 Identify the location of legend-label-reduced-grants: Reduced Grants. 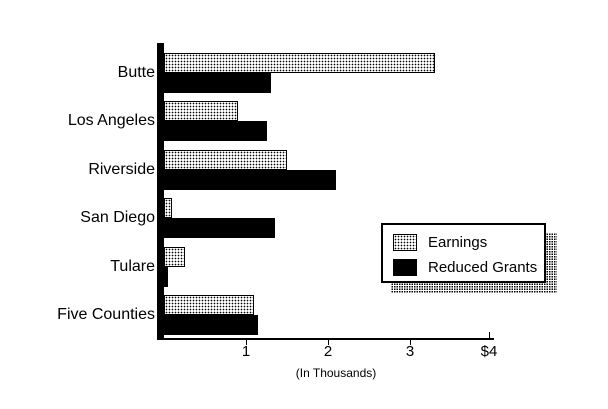
(483, 267).